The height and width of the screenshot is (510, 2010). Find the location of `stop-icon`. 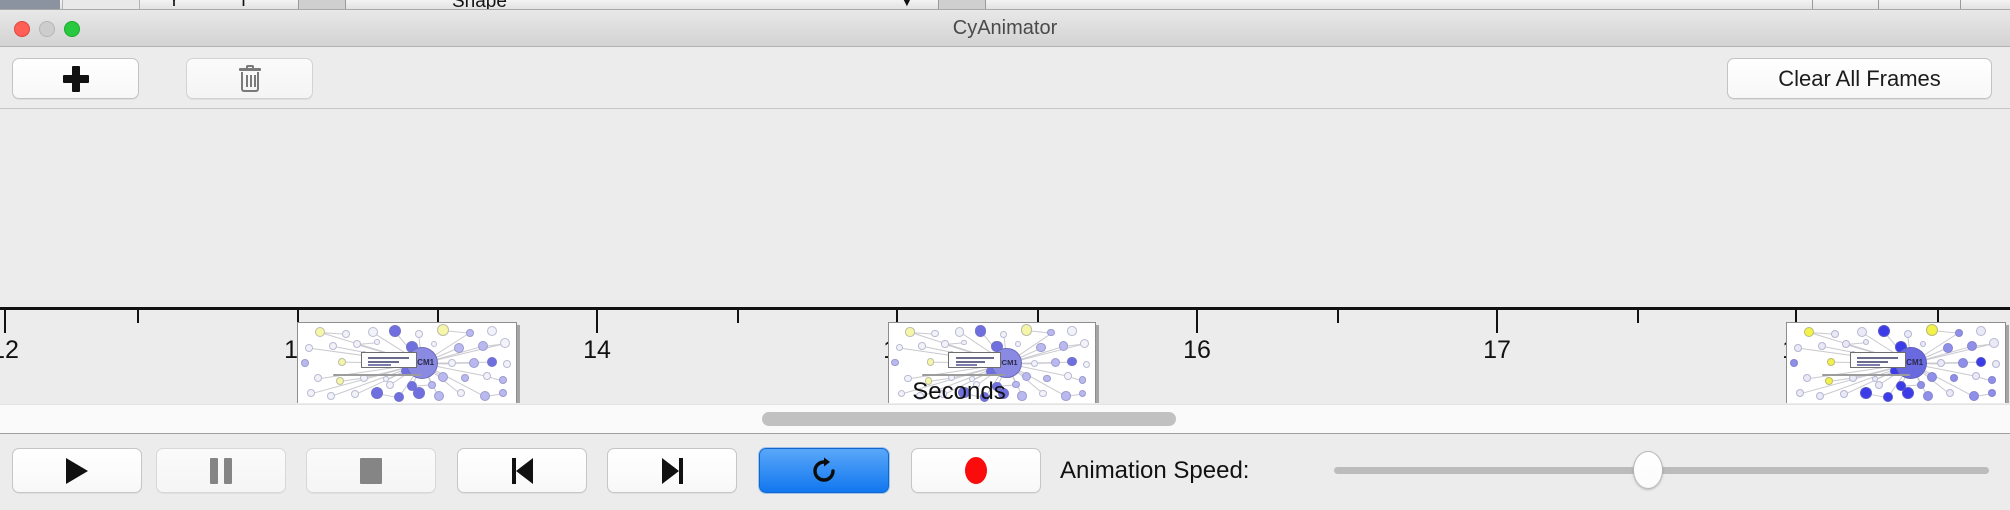

stop-icon is located at coordinates (371, 470).